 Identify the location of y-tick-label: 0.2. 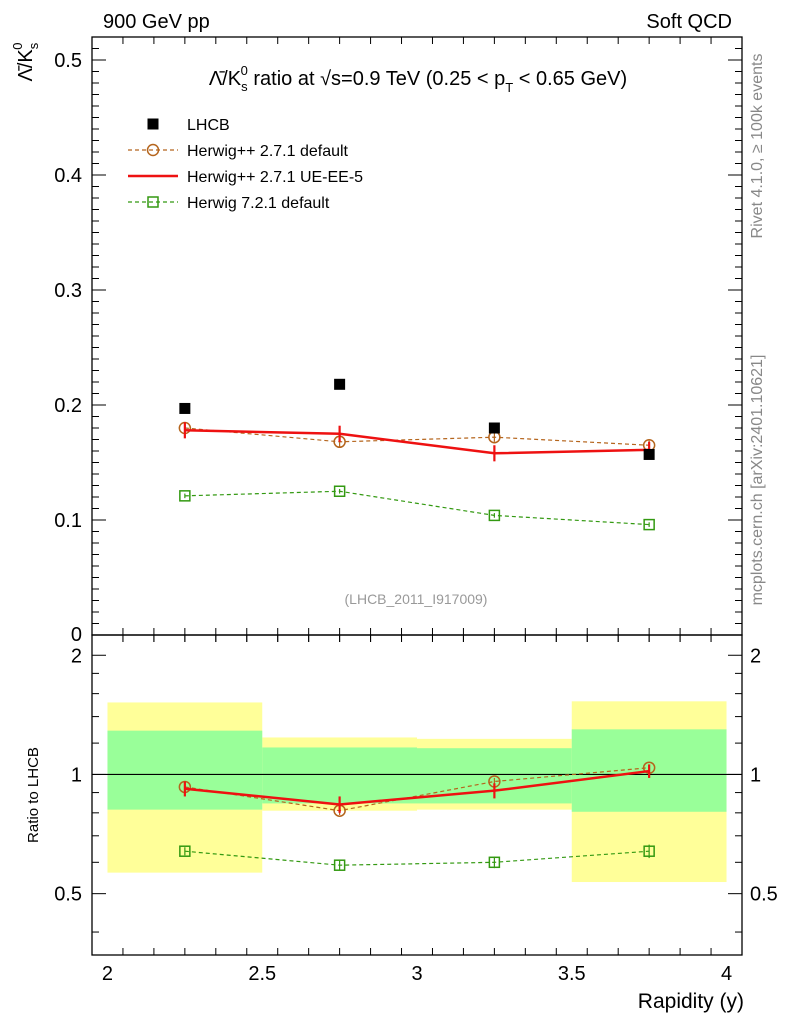
(68, 406).